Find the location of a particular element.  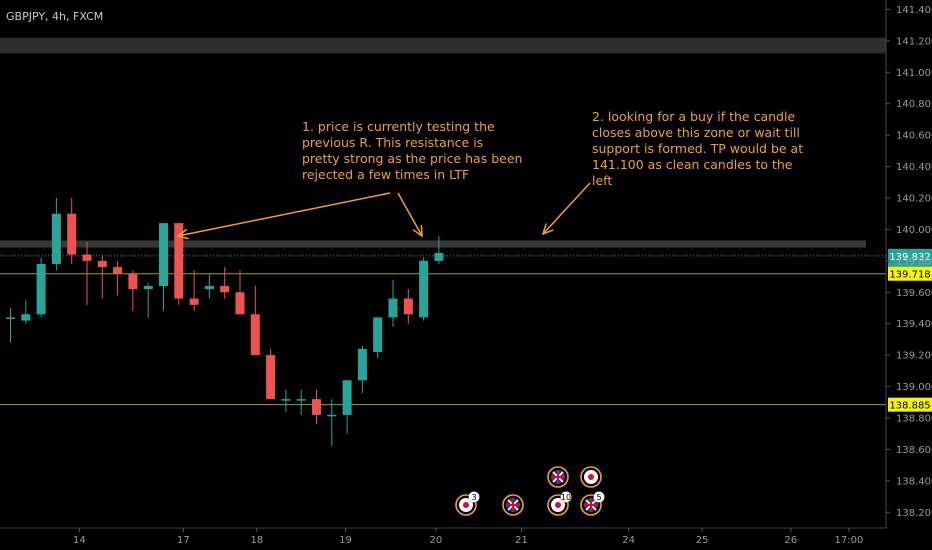

event-count-label: 5 is located at coordinates (598, 497).